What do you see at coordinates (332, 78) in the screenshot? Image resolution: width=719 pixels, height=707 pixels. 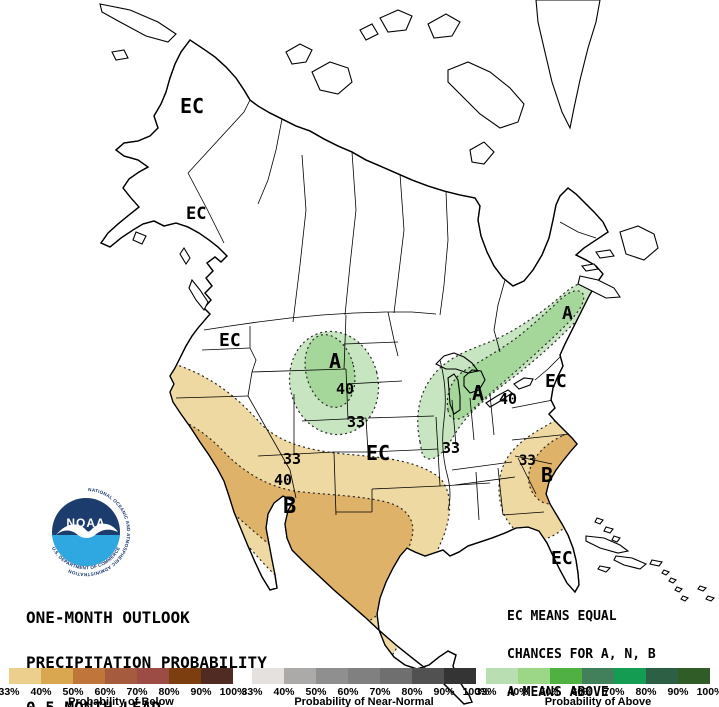 I see `island-victoria` at bounding box center [332, 78].